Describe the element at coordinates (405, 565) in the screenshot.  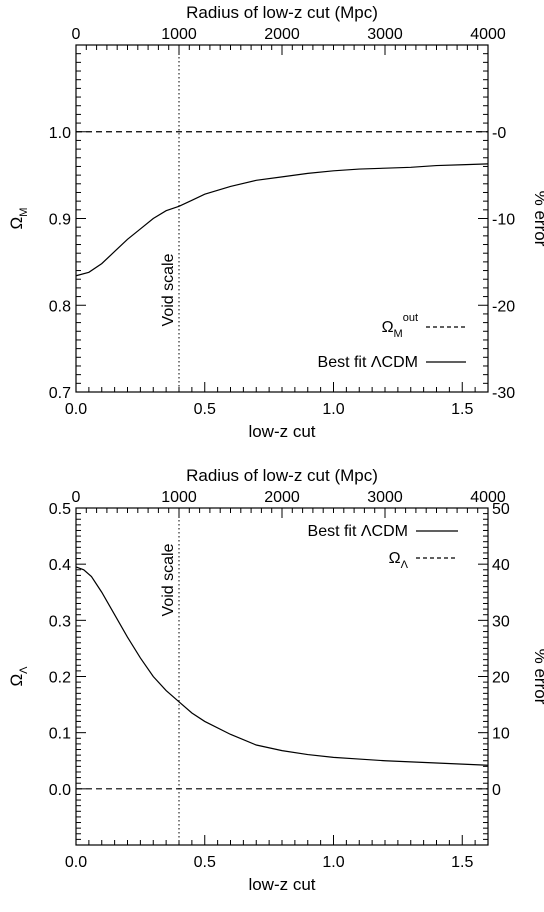
I see `legend-label-sub: Λ` at that location.